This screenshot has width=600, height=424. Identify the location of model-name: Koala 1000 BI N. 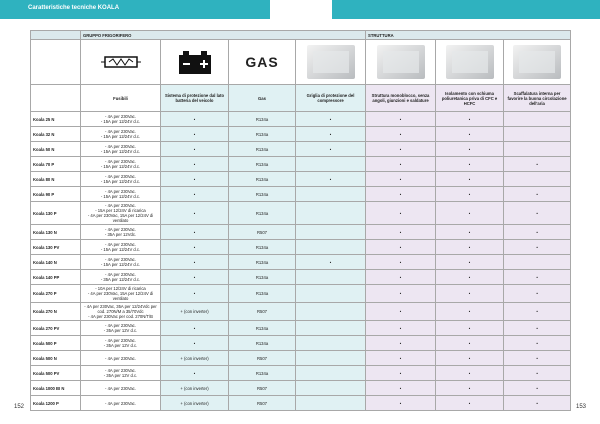
(55, 388).